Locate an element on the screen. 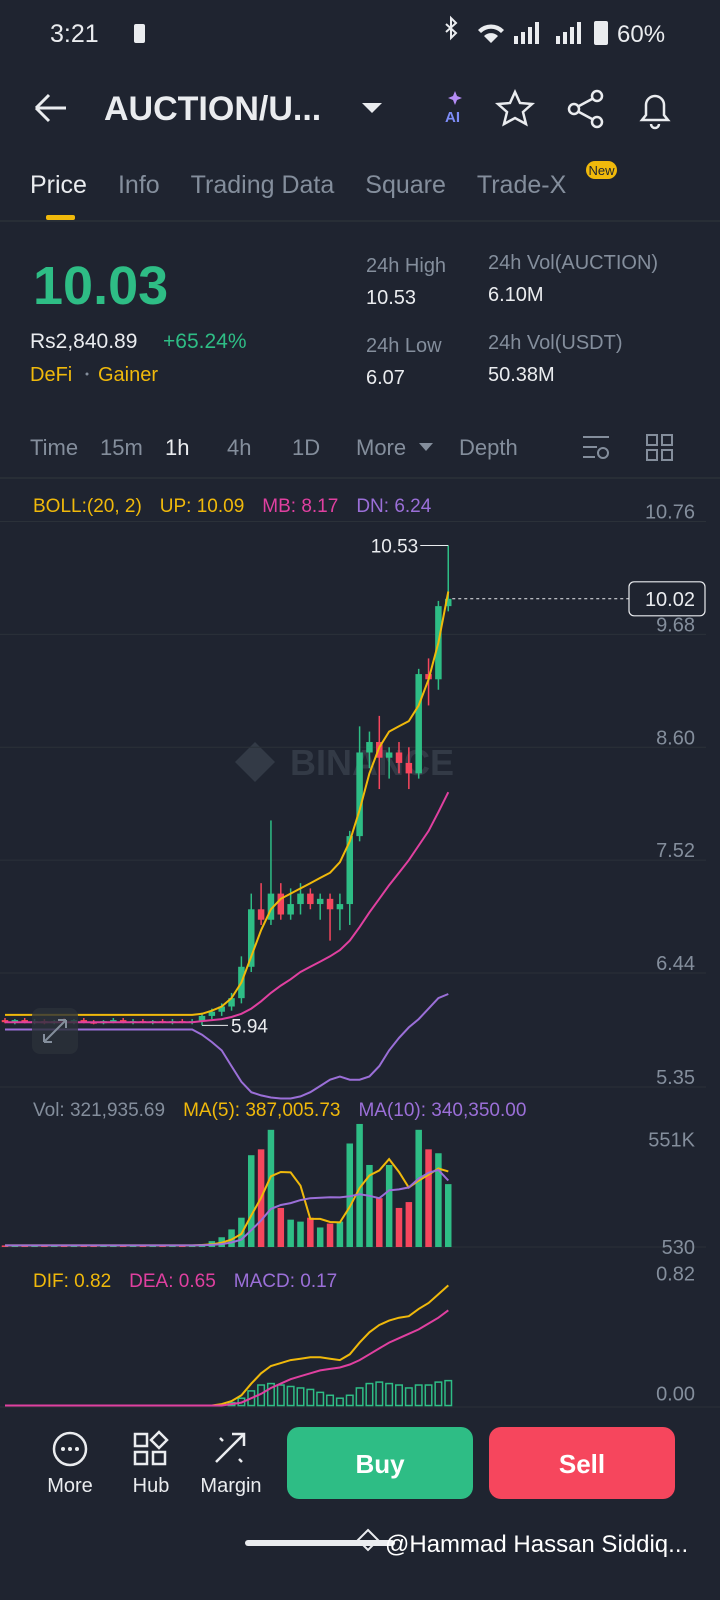 The height and width of the screenshot is (1600, 720). last-price: 10.03 is located at coordinates (100, 286).